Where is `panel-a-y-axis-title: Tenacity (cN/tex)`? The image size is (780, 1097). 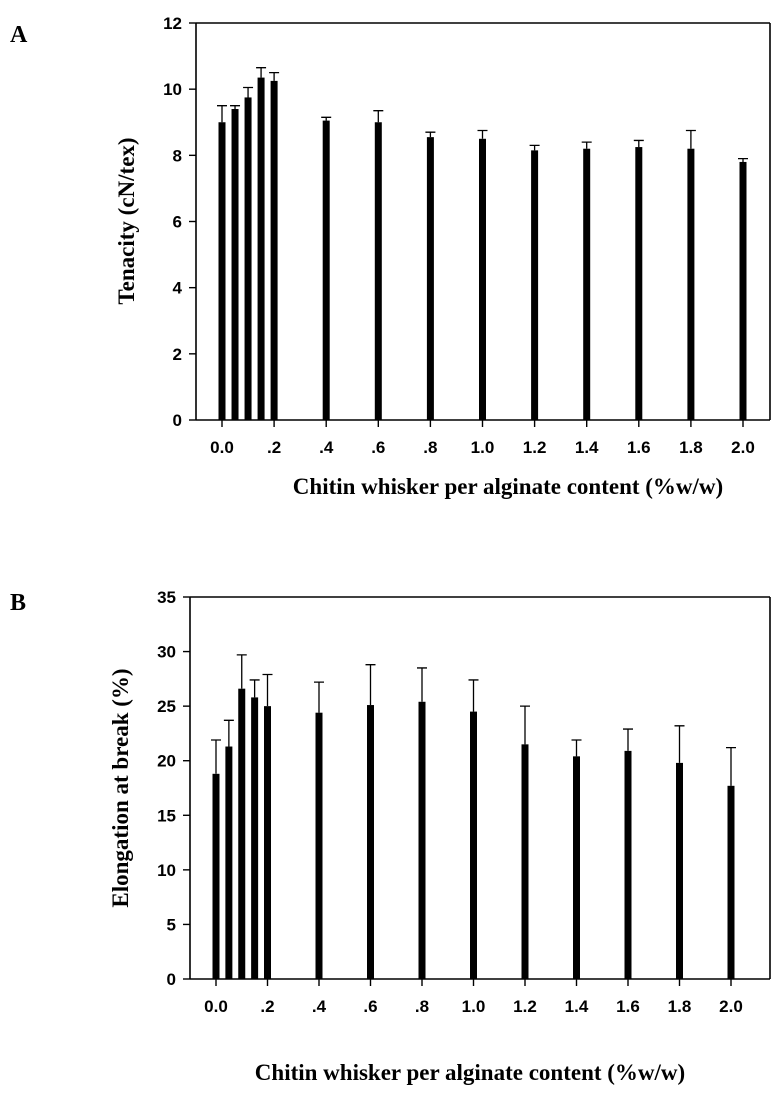 panel-a-y-axis-title: Tenacity (cN/tex) is located at coordinates (126, 220).